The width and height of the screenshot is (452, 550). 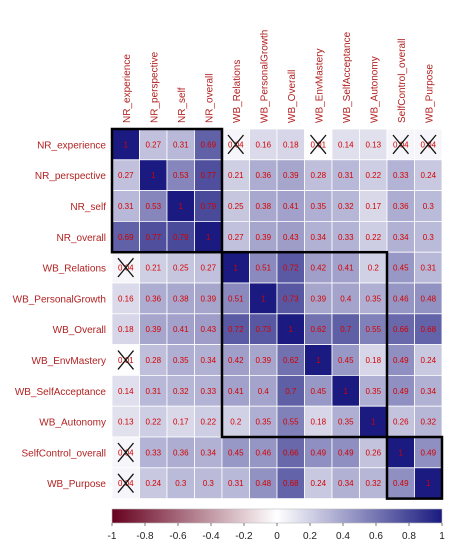 I want to click on cell-value-label: 0.16, so click(x=126, y=298).